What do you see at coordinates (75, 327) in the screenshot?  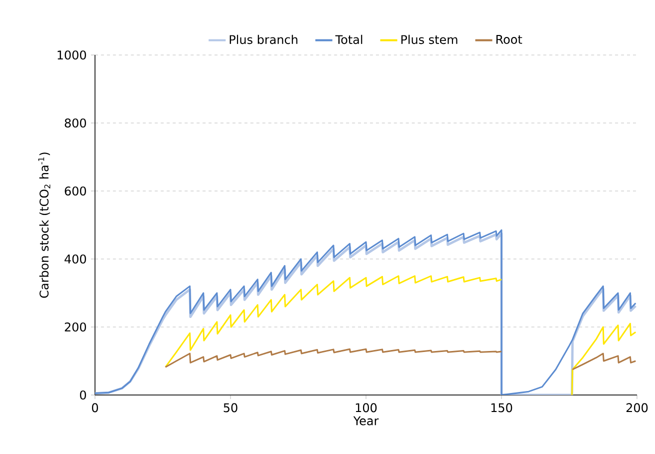 I see `y-tick-label: 200` at bounding box center [75, 327].